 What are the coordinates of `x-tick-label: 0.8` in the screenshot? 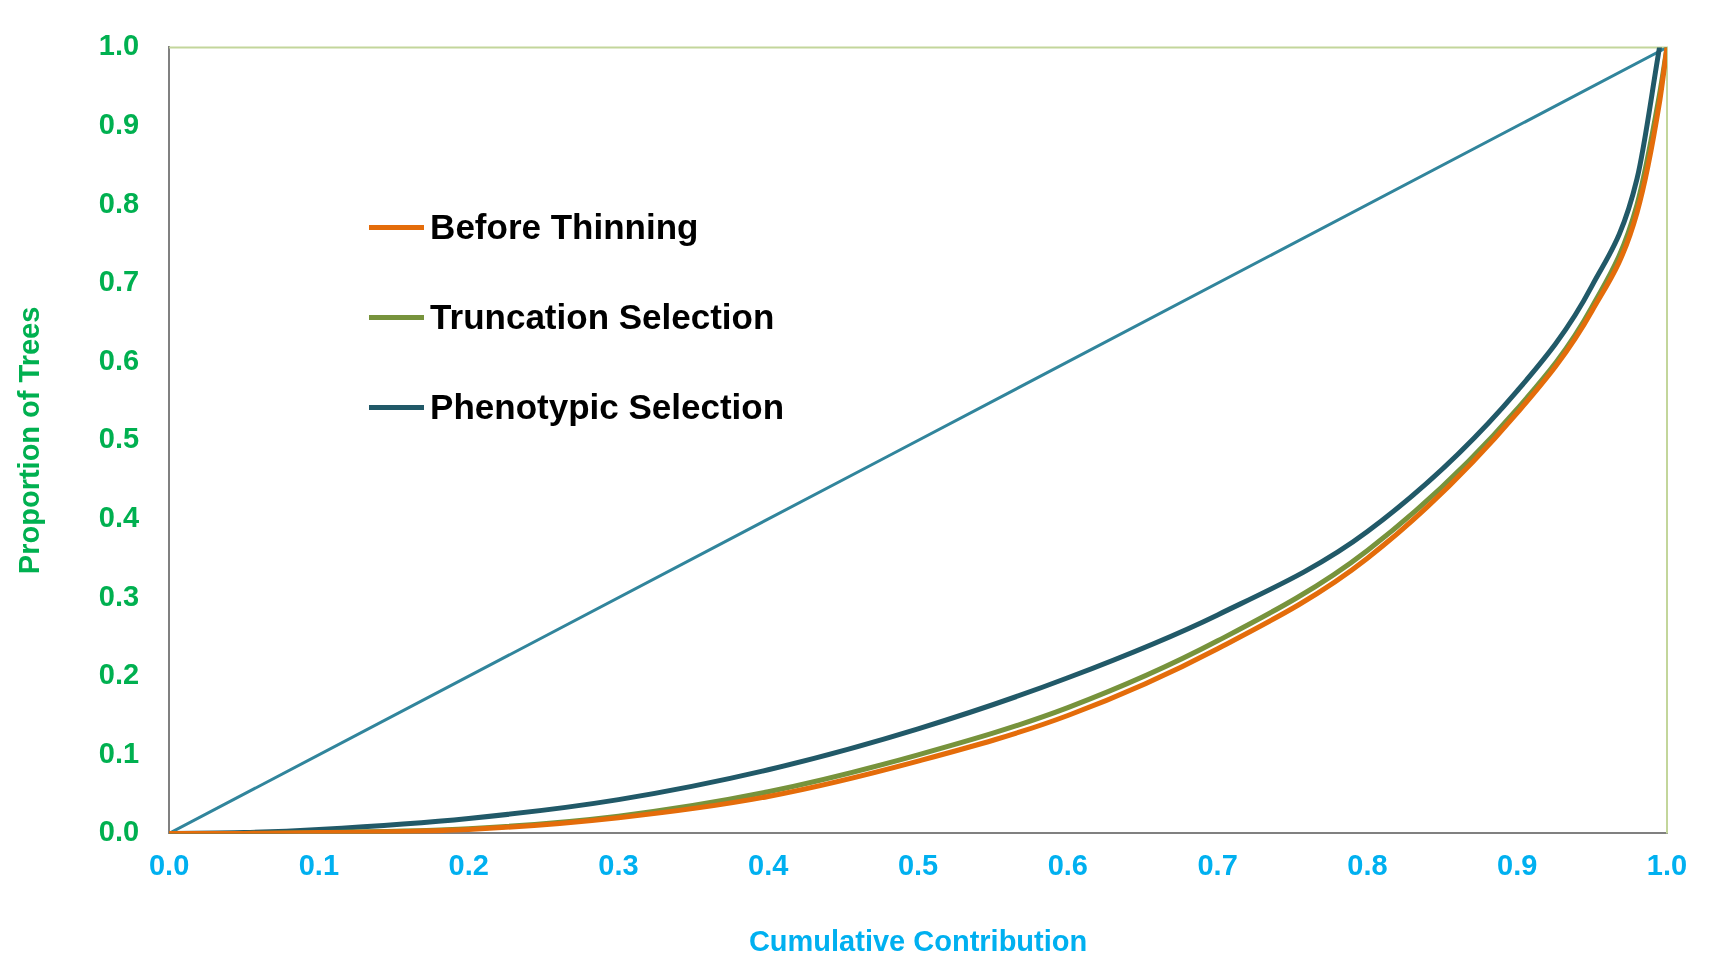 It's located at (1367, 864).